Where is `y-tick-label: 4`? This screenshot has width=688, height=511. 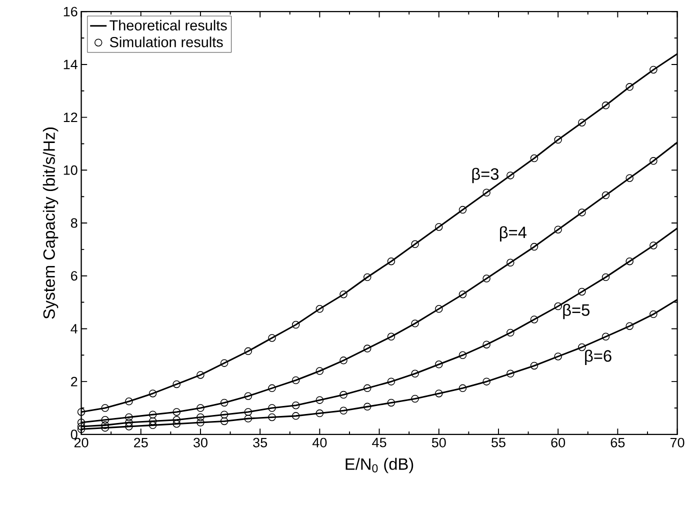
y-tick-label: 4 is located at coordinates (74, 329).